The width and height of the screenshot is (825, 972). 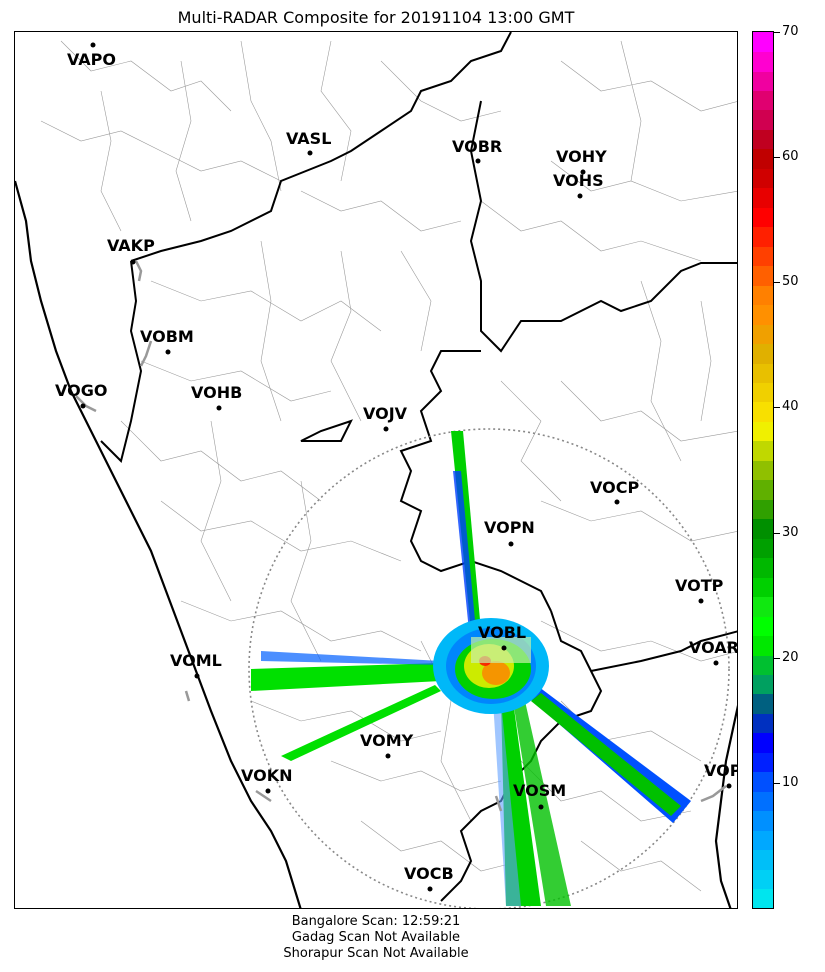 I want to click on station-vosm: VOSM, so click(x=539, y=795).